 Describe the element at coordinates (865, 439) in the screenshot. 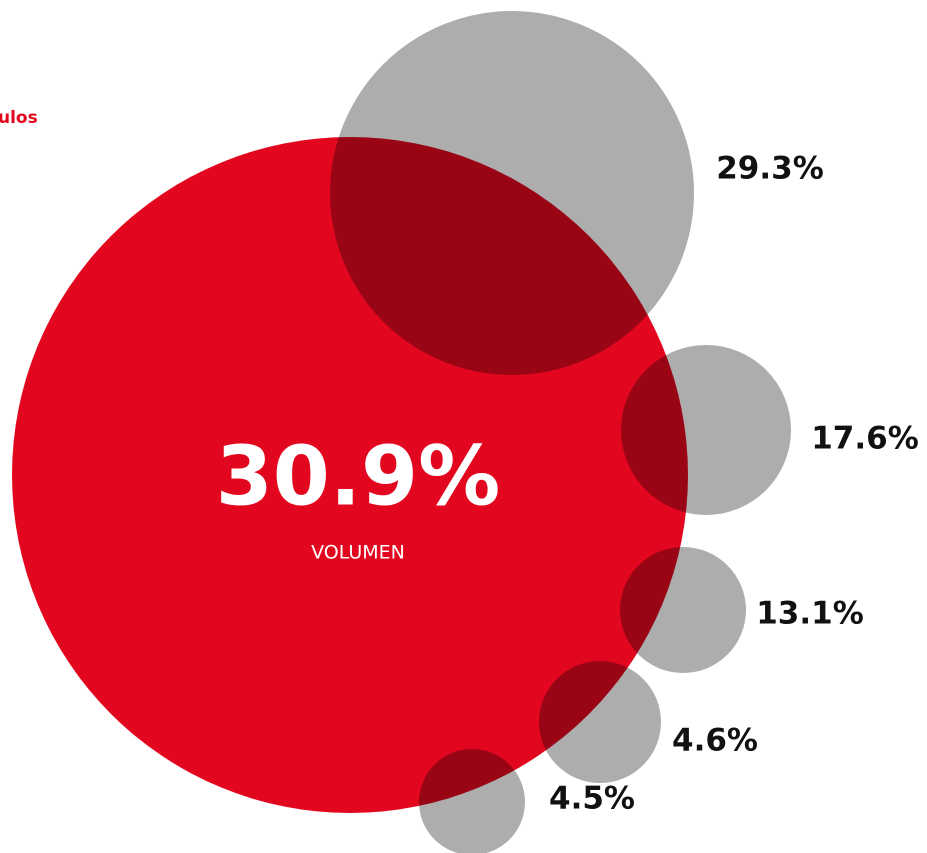

I see `value-label: 17.6%` at that location.